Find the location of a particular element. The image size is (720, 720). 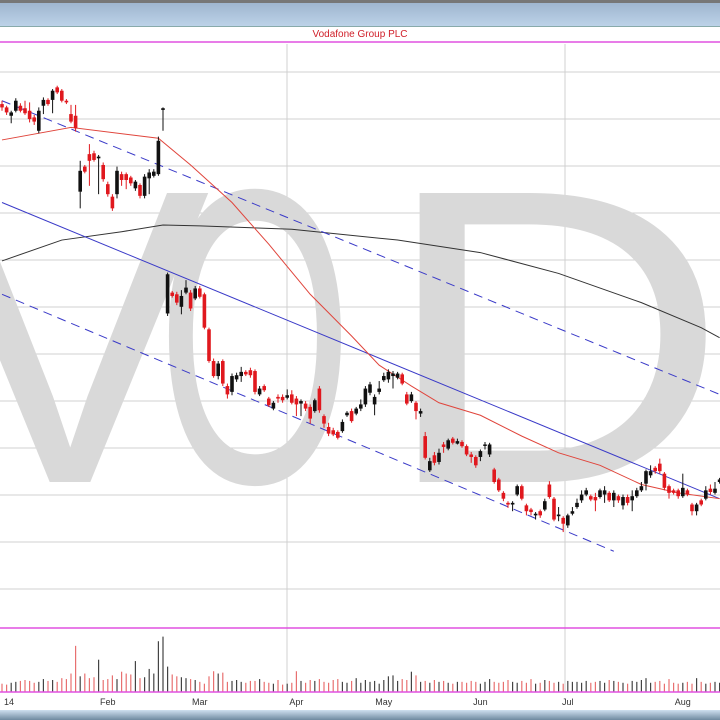

x-axis-label: Feb is located at coordinates (108, 702).